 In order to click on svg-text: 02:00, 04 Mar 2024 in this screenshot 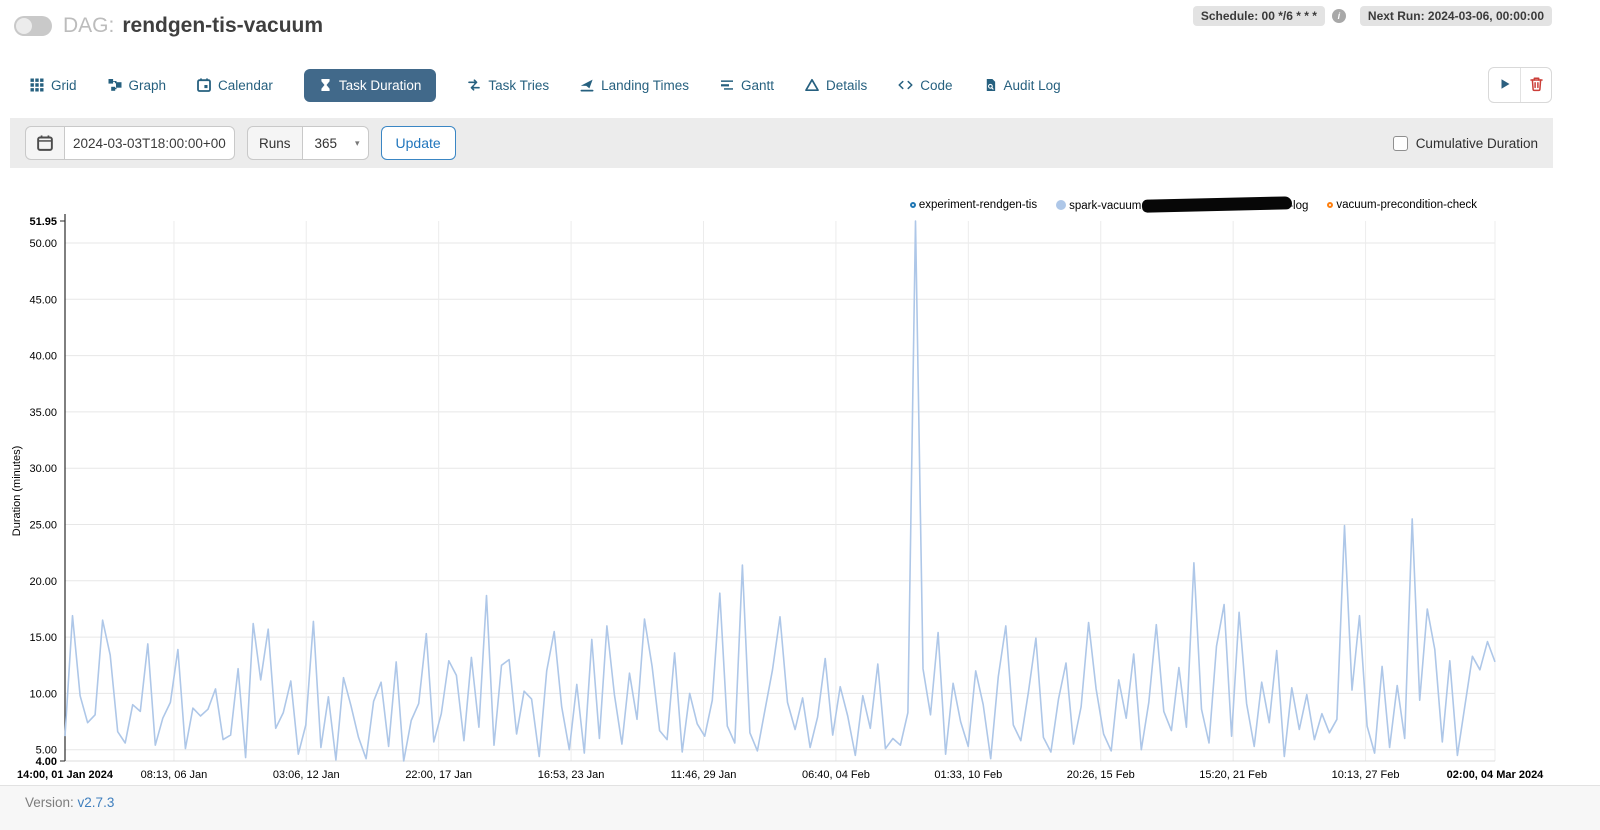, I will do `click(1496, 775)`.